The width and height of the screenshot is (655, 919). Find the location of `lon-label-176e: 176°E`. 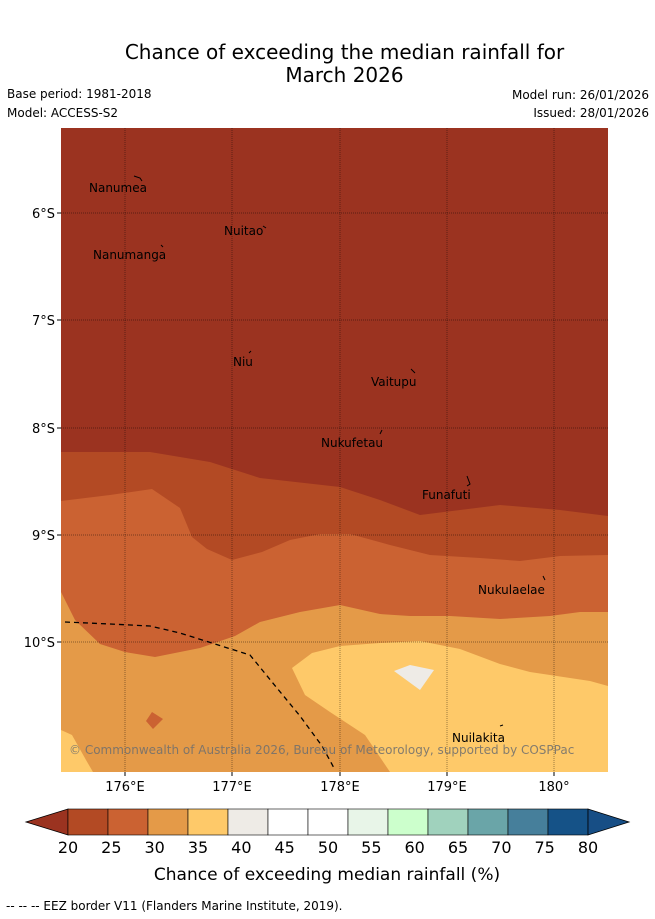

lon-label-176e: 176°E is located at coordinates (125, 787).